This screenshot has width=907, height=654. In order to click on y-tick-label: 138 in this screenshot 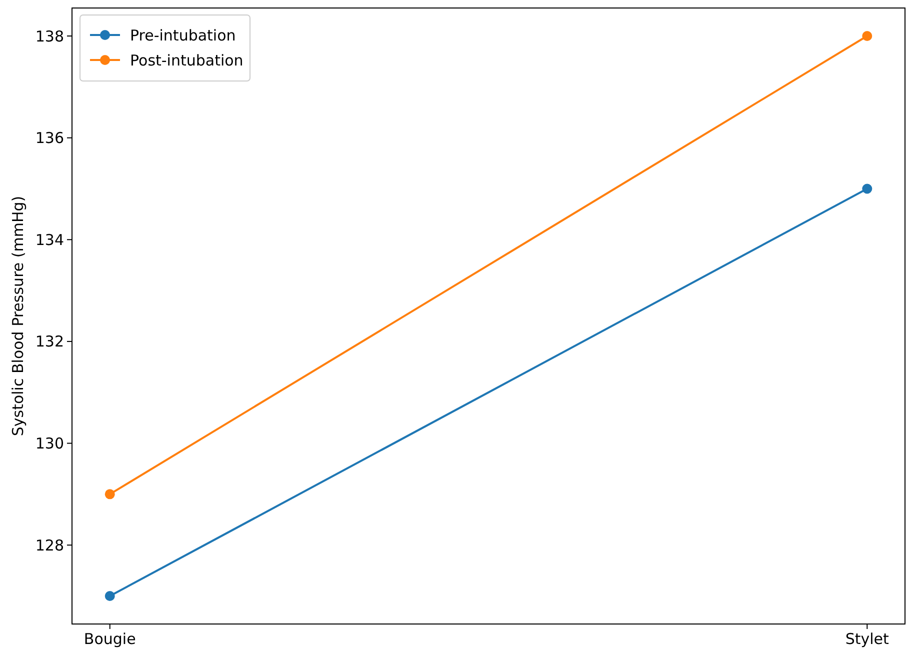, I will do `click(49, 36)`.